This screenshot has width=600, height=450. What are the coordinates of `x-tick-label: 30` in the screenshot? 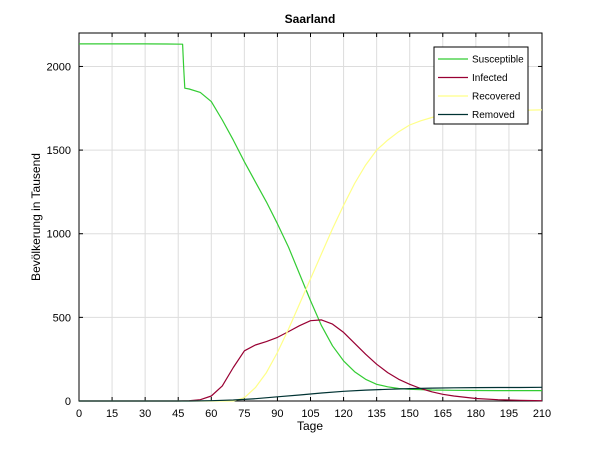 It's located at (145, 414).